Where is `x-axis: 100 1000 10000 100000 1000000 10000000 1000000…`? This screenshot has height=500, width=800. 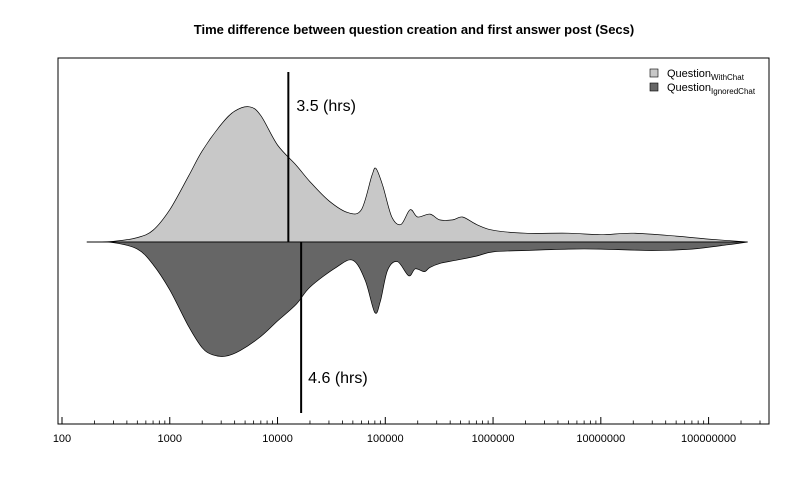 x-axis: 100 1000 10000 100000 1000000 10000000 1000000… is located at coordinates (407, 431).